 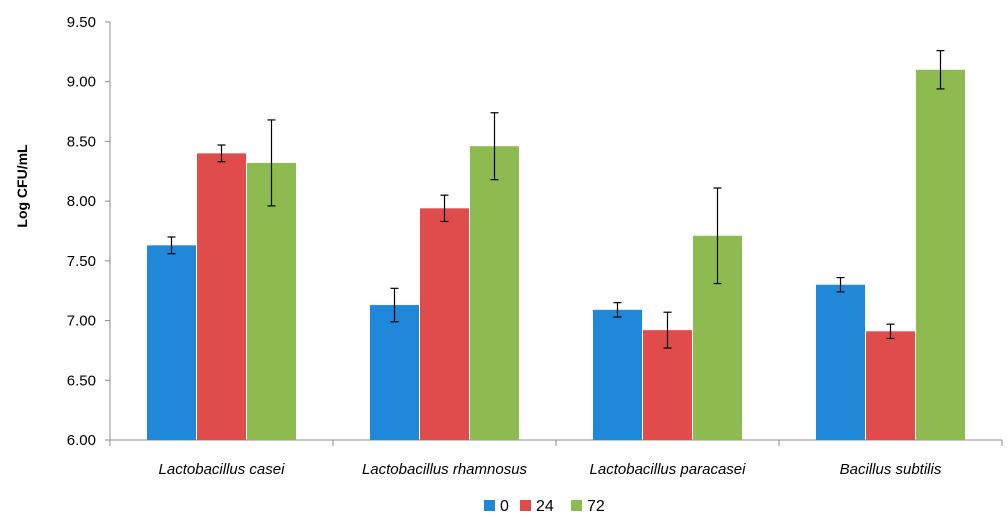 What do you see at coordinates (81, 141) in the screenshot?
I see `y-tick-label: 8.50` at bounding box center [81, 141].